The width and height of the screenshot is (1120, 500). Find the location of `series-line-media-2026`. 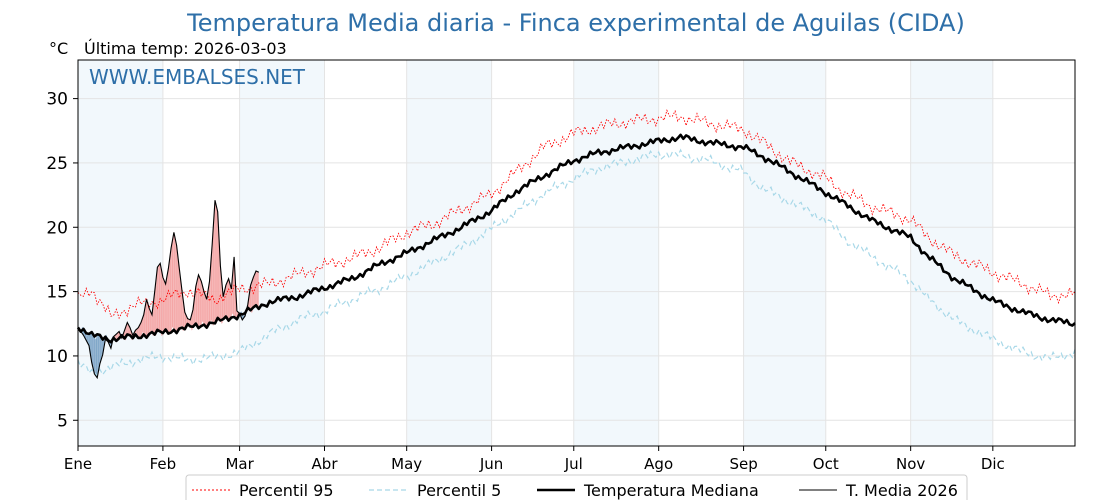

series-line-media-2026 is located at coordinates (168, 290).